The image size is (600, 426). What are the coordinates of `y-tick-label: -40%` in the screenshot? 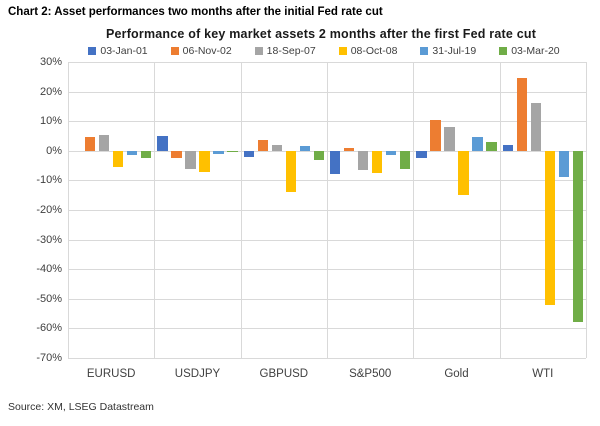 It's located at (49, 269).